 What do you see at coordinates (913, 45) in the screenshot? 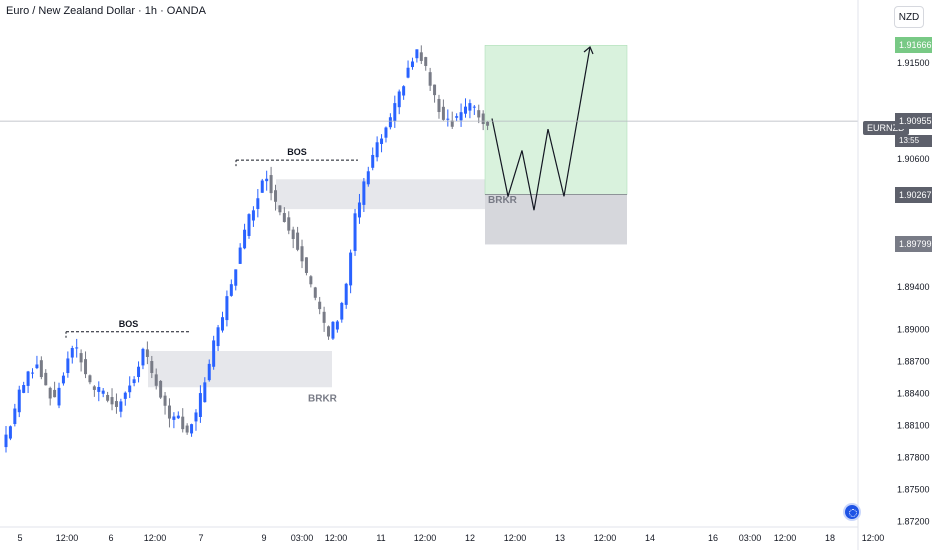
I see `target-price-tag: 1.91666` at bounding box center [913, 45].